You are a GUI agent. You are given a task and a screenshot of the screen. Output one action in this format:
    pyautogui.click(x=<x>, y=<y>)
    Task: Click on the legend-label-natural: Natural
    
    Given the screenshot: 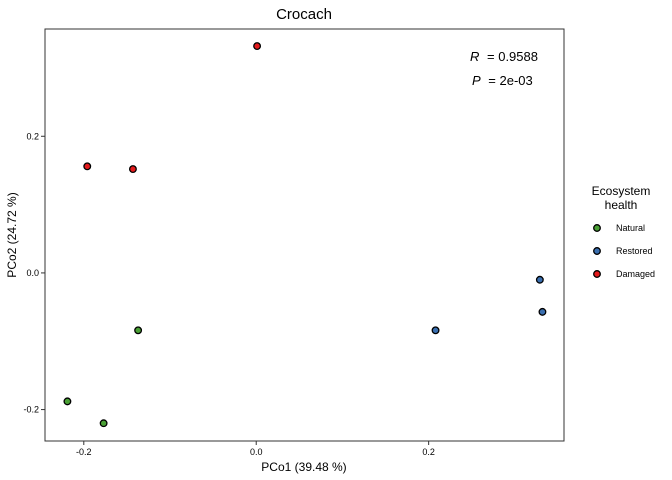 What is the action you would take?
    pyautogui.click(x=630, y=228)
    